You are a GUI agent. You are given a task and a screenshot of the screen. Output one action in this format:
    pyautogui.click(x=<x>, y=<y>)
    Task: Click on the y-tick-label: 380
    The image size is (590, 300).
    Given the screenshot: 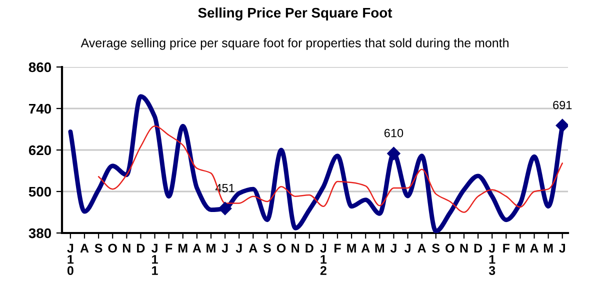 What is the action you would take?
    pyautogui.click(x=40, y=233)
    